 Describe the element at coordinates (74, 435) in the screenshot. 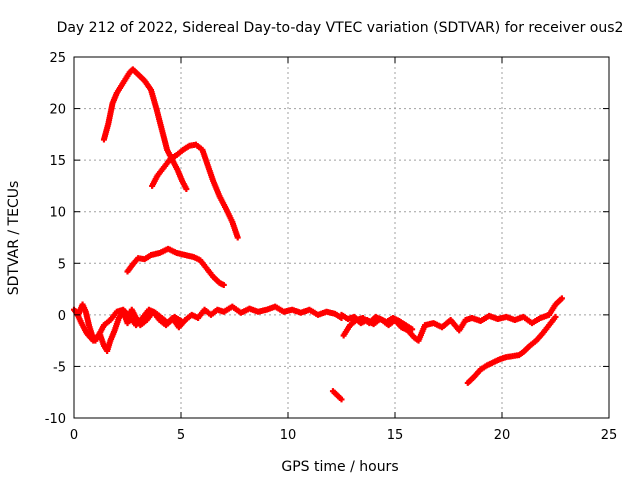

I see `x-tick-label: 0` at that location.